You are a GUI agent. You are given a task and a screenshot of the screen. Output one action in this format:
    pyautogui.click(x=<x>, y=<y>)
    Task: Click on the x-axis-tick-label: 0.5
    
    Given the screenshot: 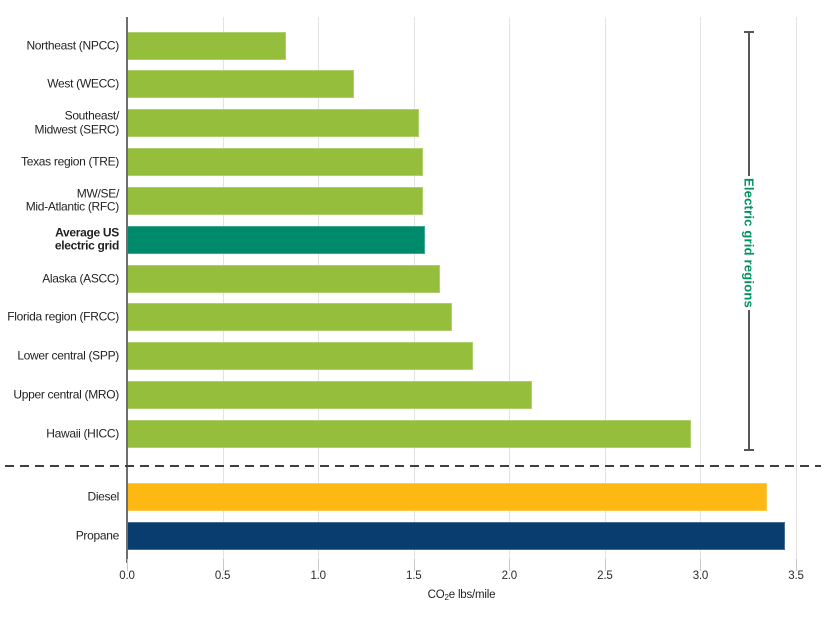 What is the action you would take?
    pyautogui.click(x=222, y=576)
    